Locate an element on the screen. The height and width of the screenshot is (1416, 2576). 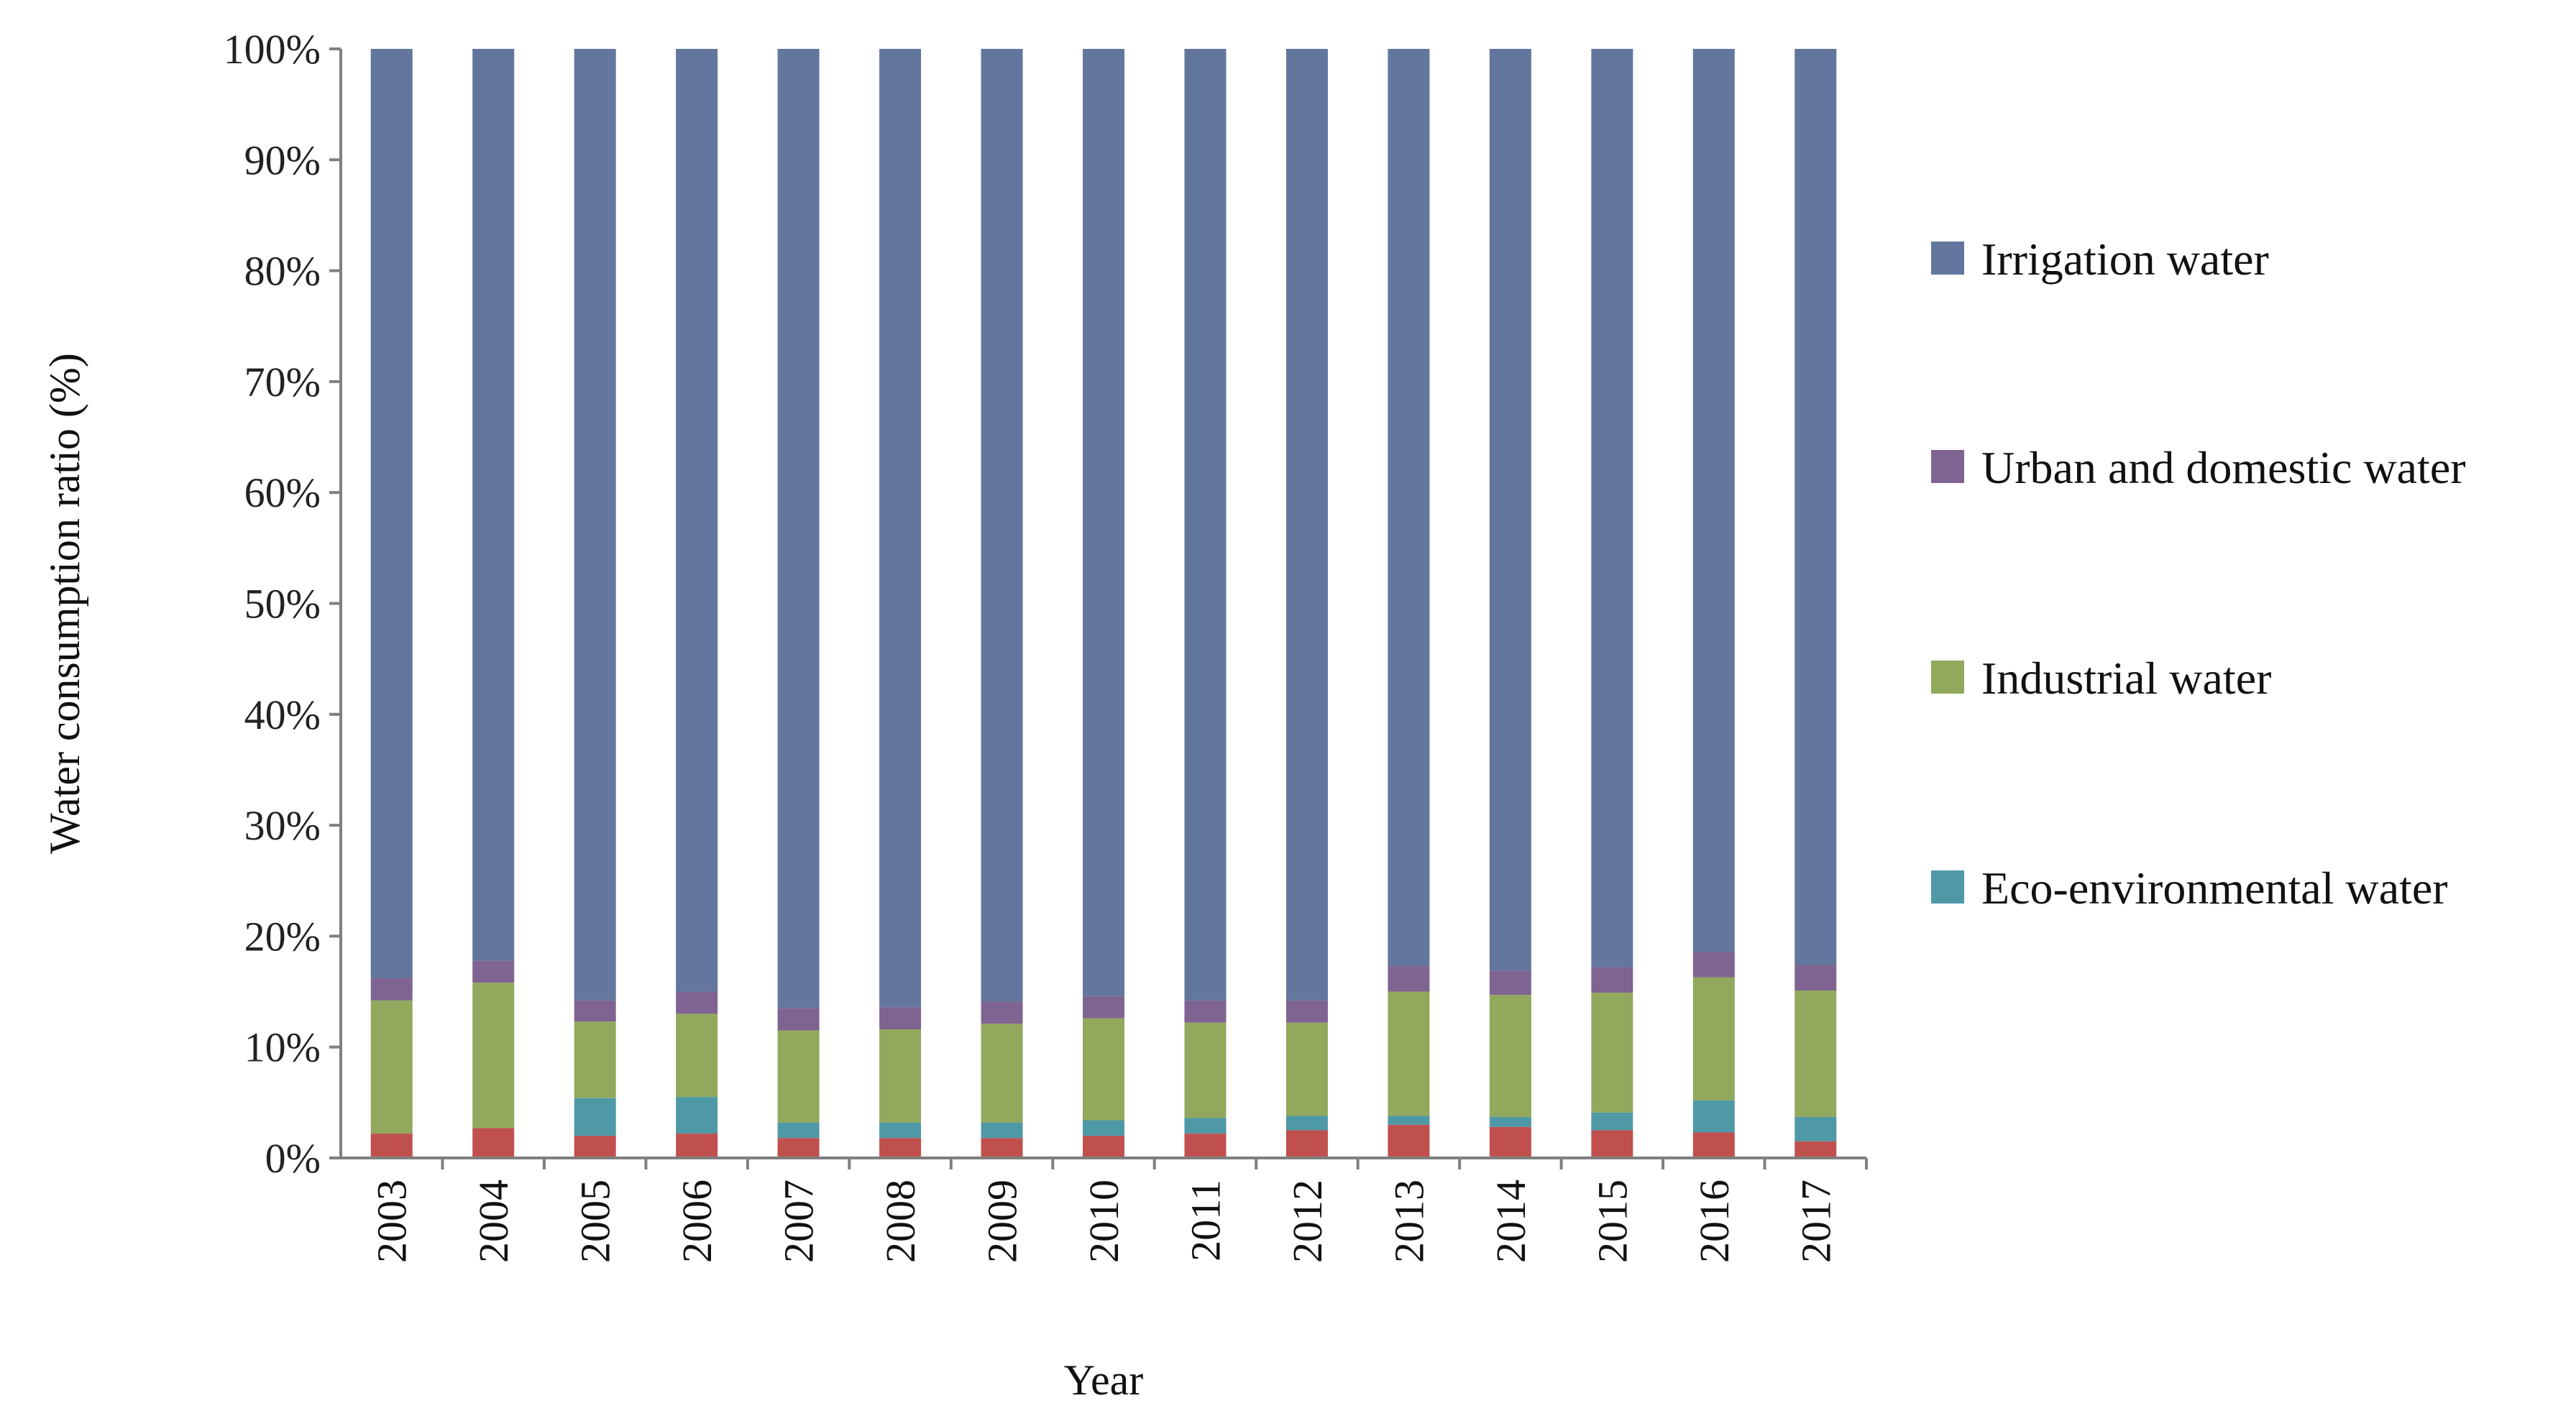
x-tick-label: 2013 is located at coordinates (1408, 1221).